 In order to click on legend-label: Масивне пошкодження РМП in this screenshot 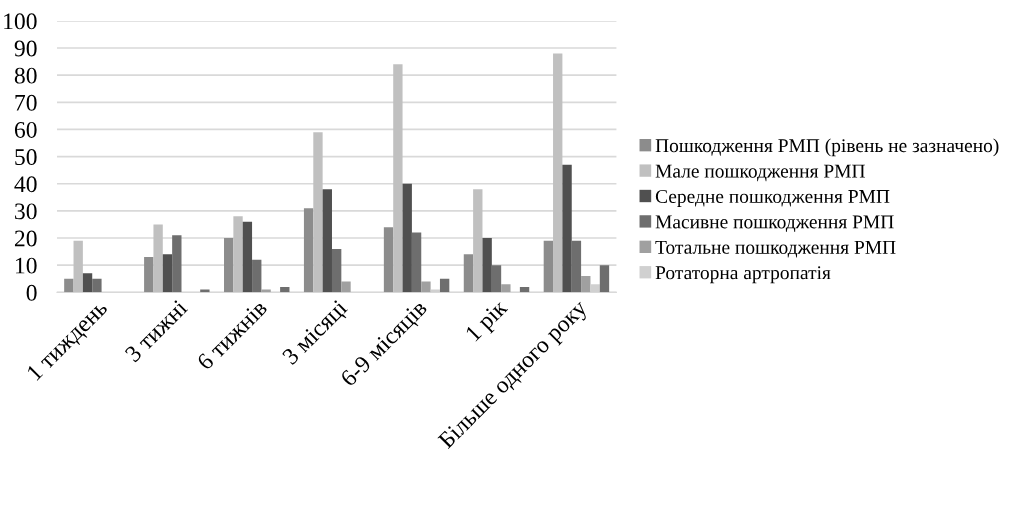, I will do `click(774, 224)`.